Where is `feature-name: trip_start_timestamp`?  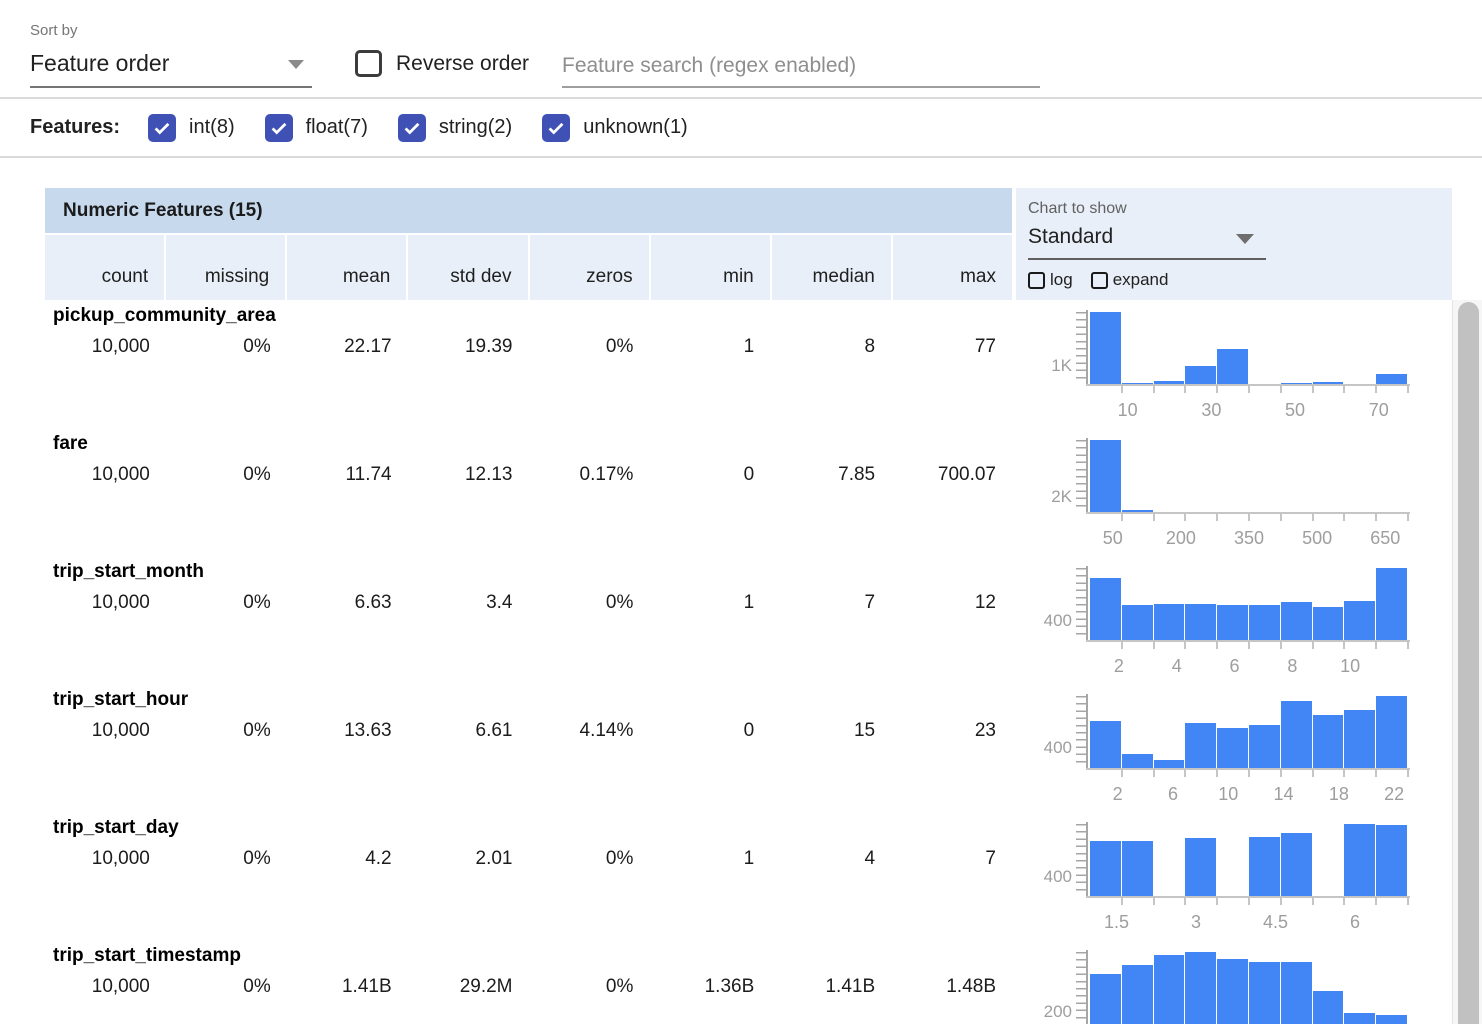 feature-name: trip_start_timestamp is located at coordinates (147, 955).